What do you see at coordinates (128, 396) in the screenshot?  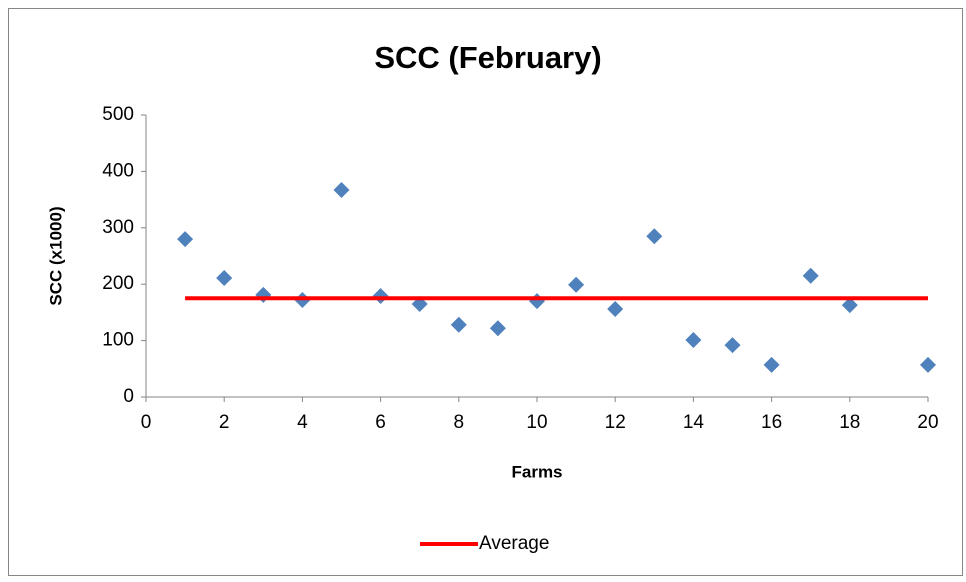 I see `y-tick-label: 0` at bounding box center [128, 396].